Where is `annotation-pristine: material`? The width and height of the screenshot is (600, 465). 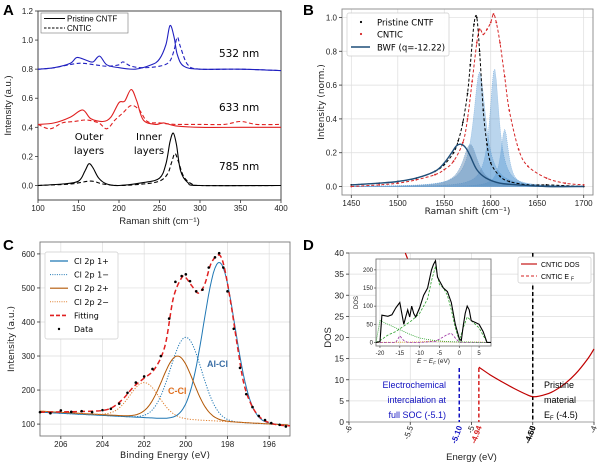 annotation-pristine: material is located at coordinates (560, 400).